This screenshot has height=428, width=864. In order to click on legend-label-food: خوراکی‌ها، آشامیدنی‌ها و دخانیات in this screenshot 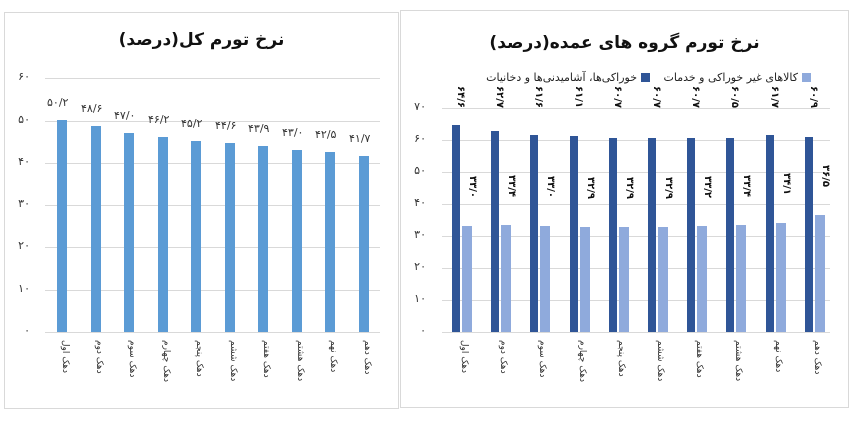, I will do `click(561, 77)`.